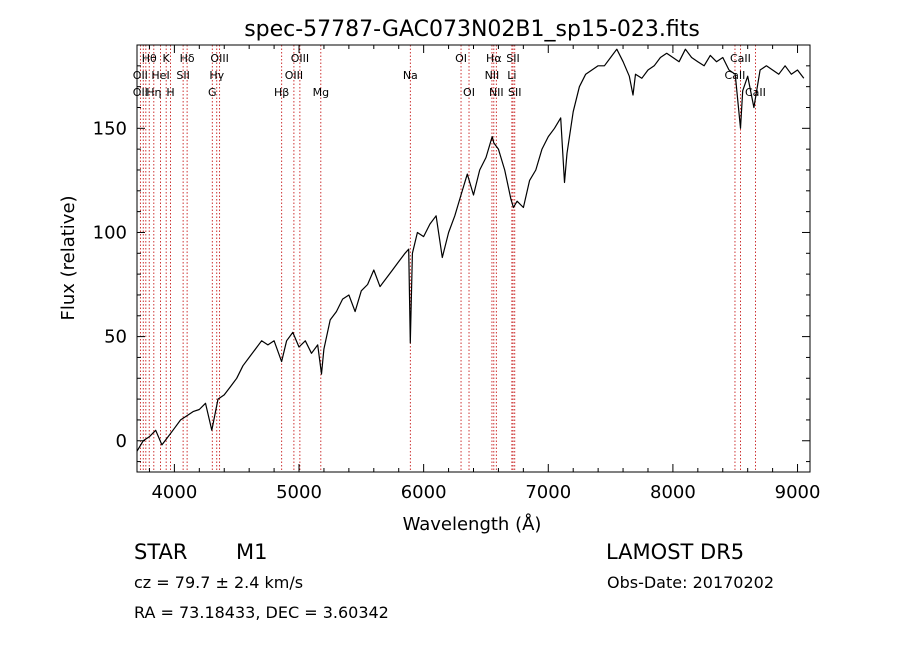  Describe the element at coordinates (68, 257) in the screenshot. I see `y-axis-label: Flux (relative)` at that location.